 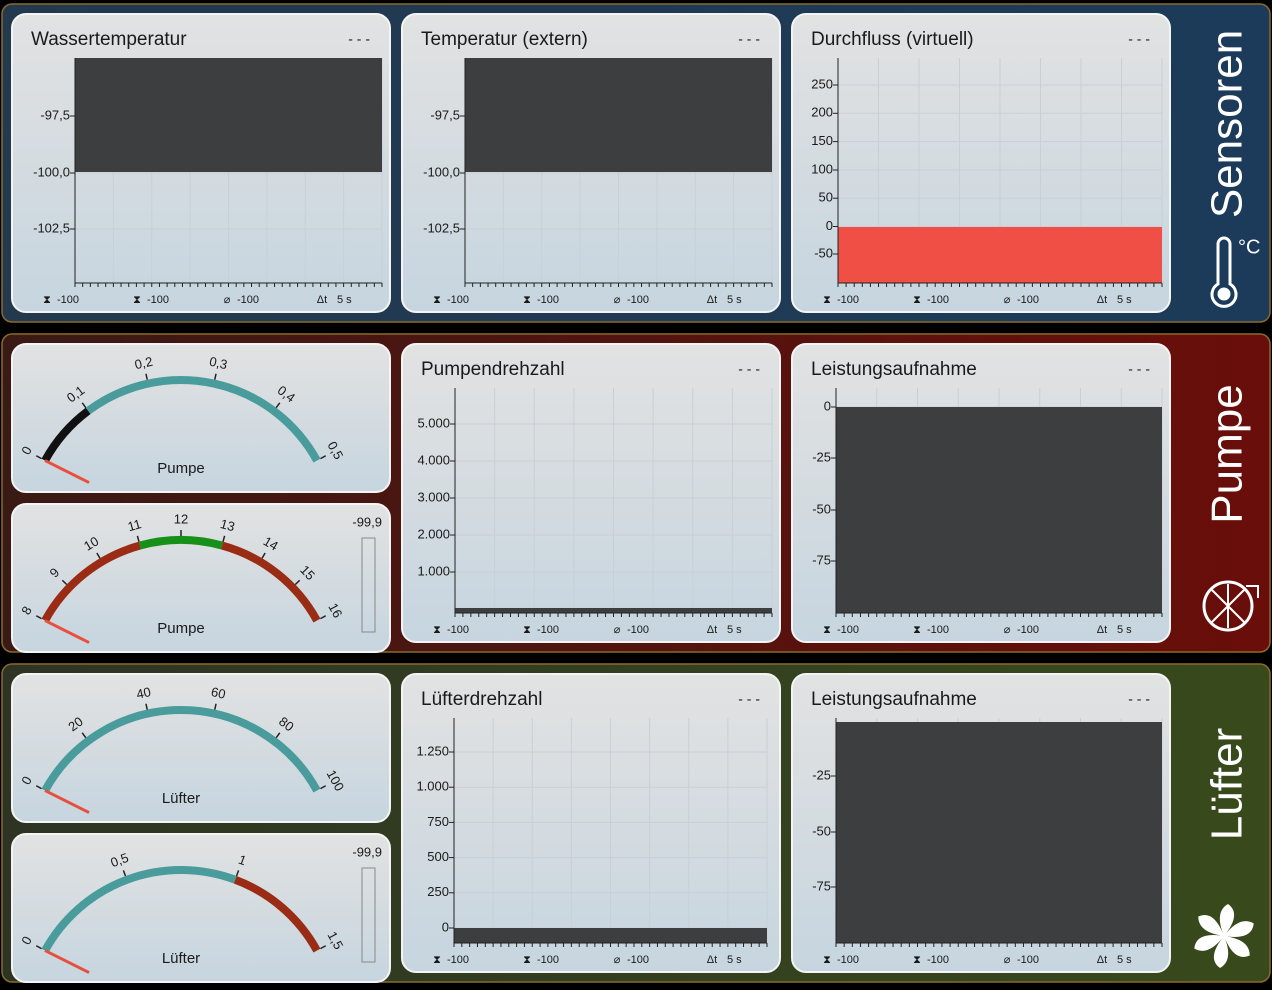 I want to click on pump-ring, so click(x=1228, y=606).